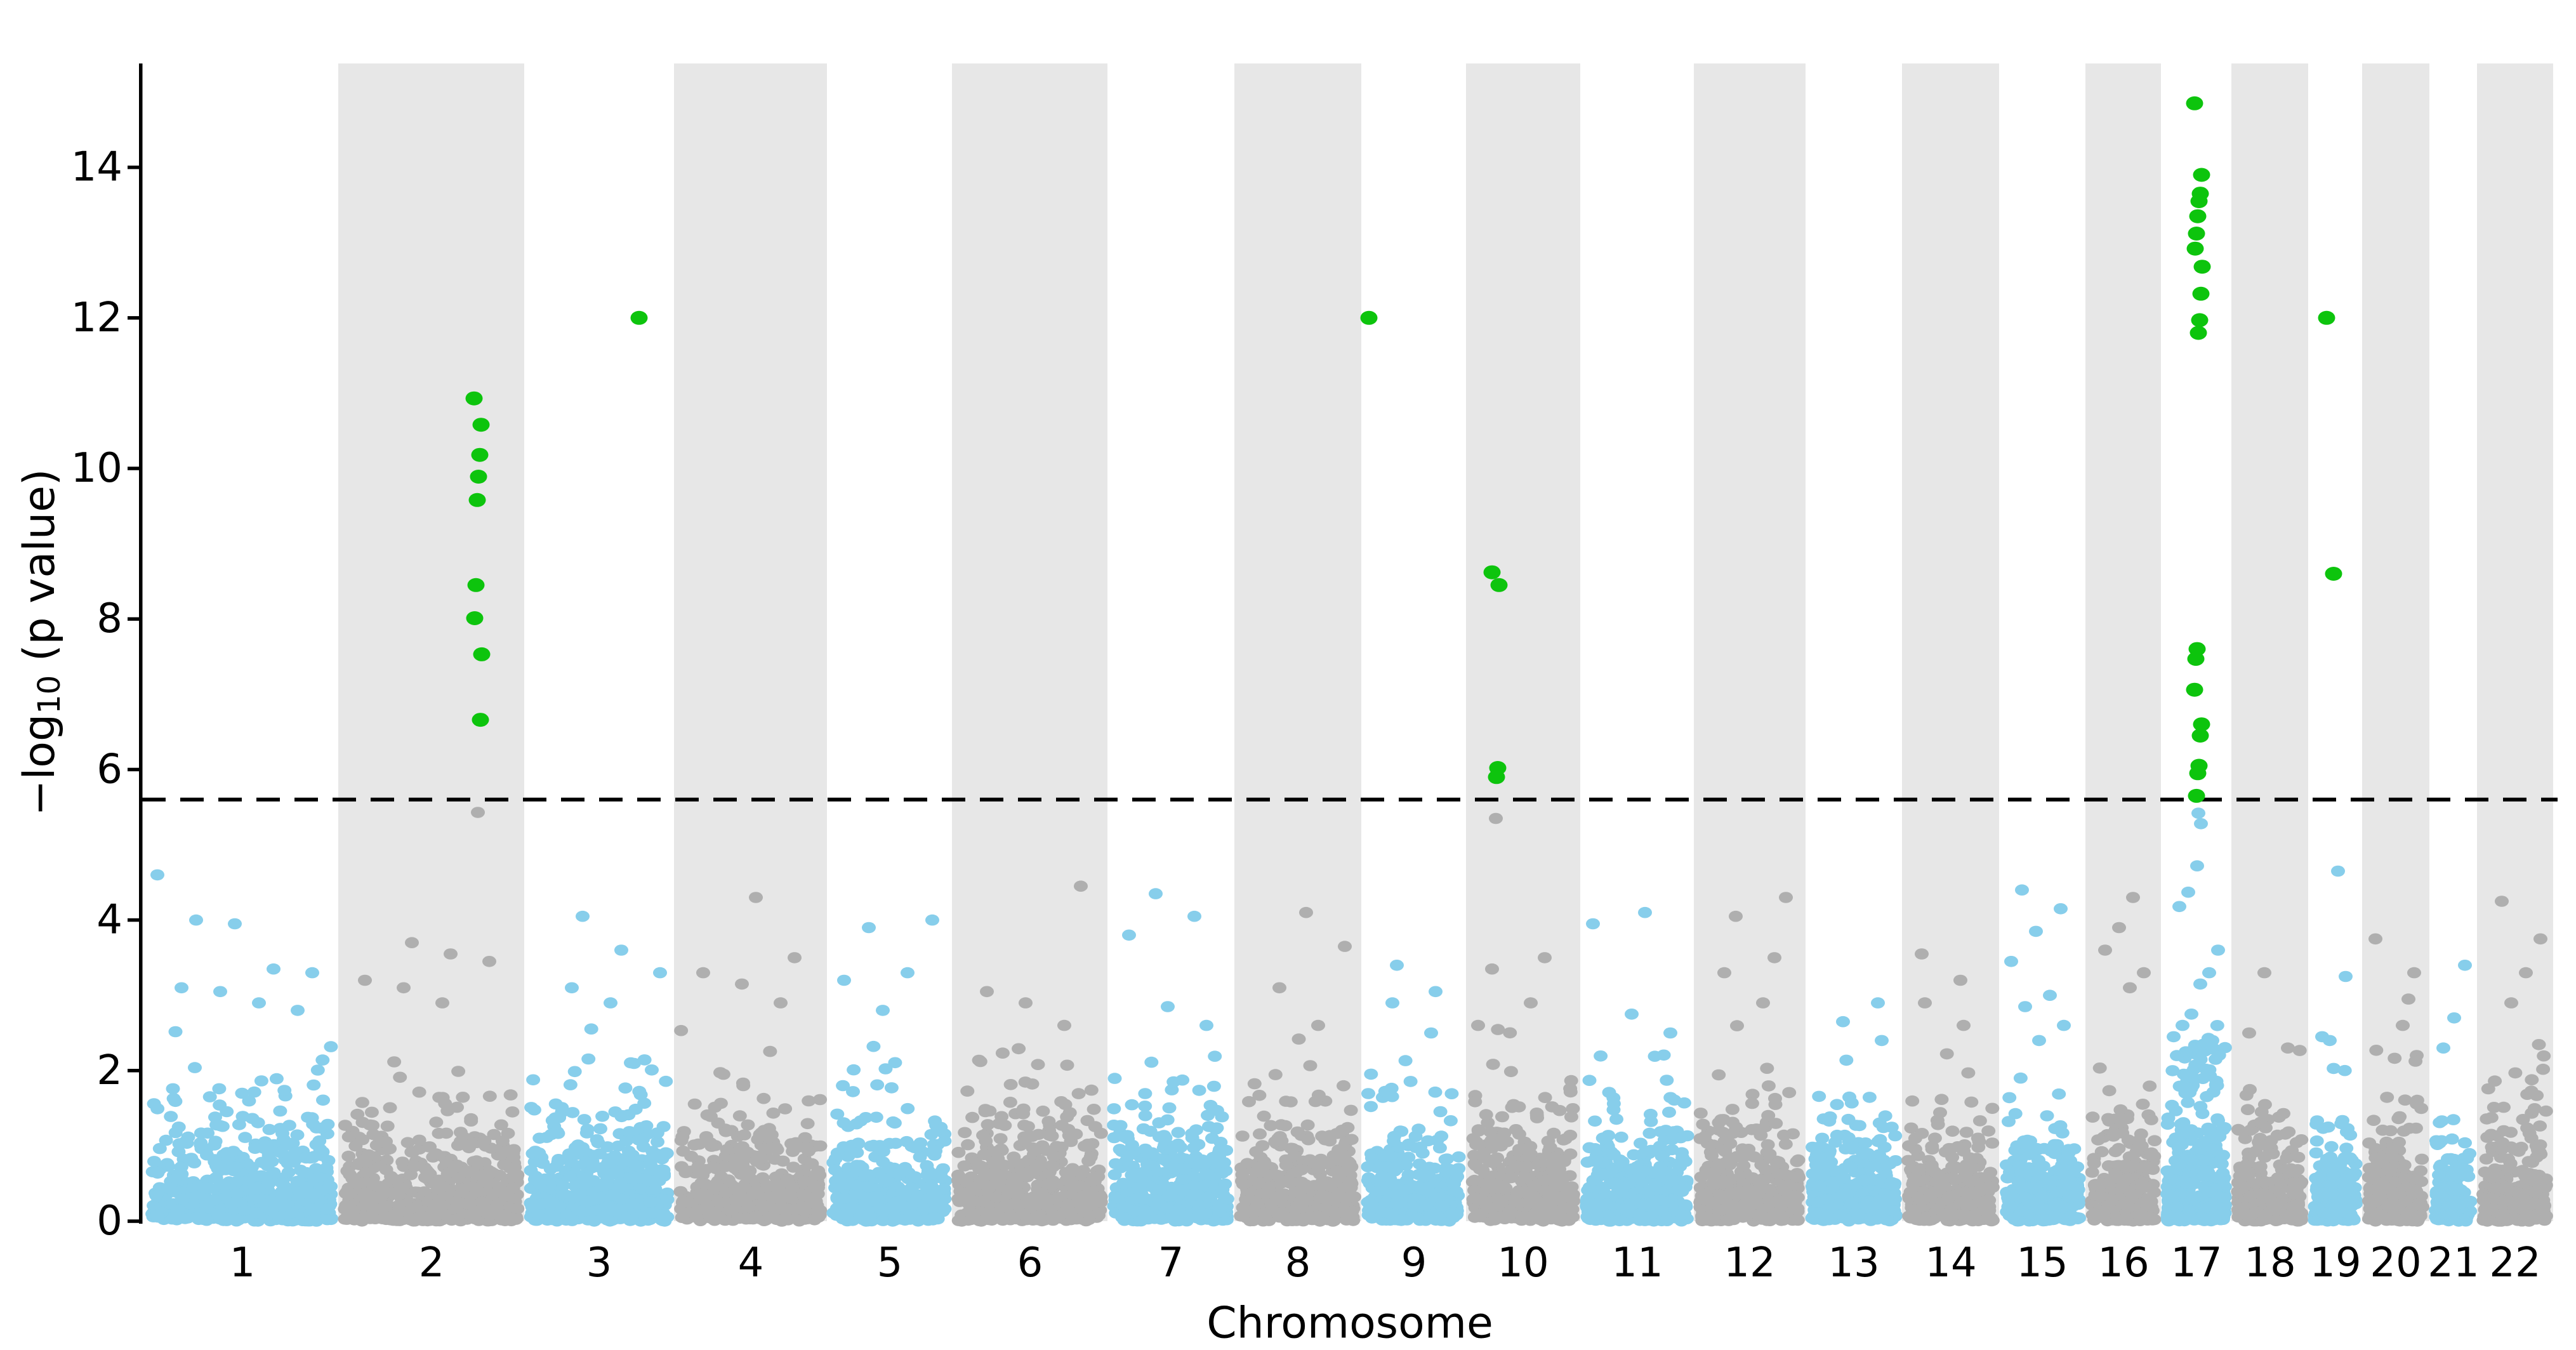 The image size is (2576, 1350). Describe the element at coordinates (242, 1048) in the screenshot. I see `points-chr1` at that location.